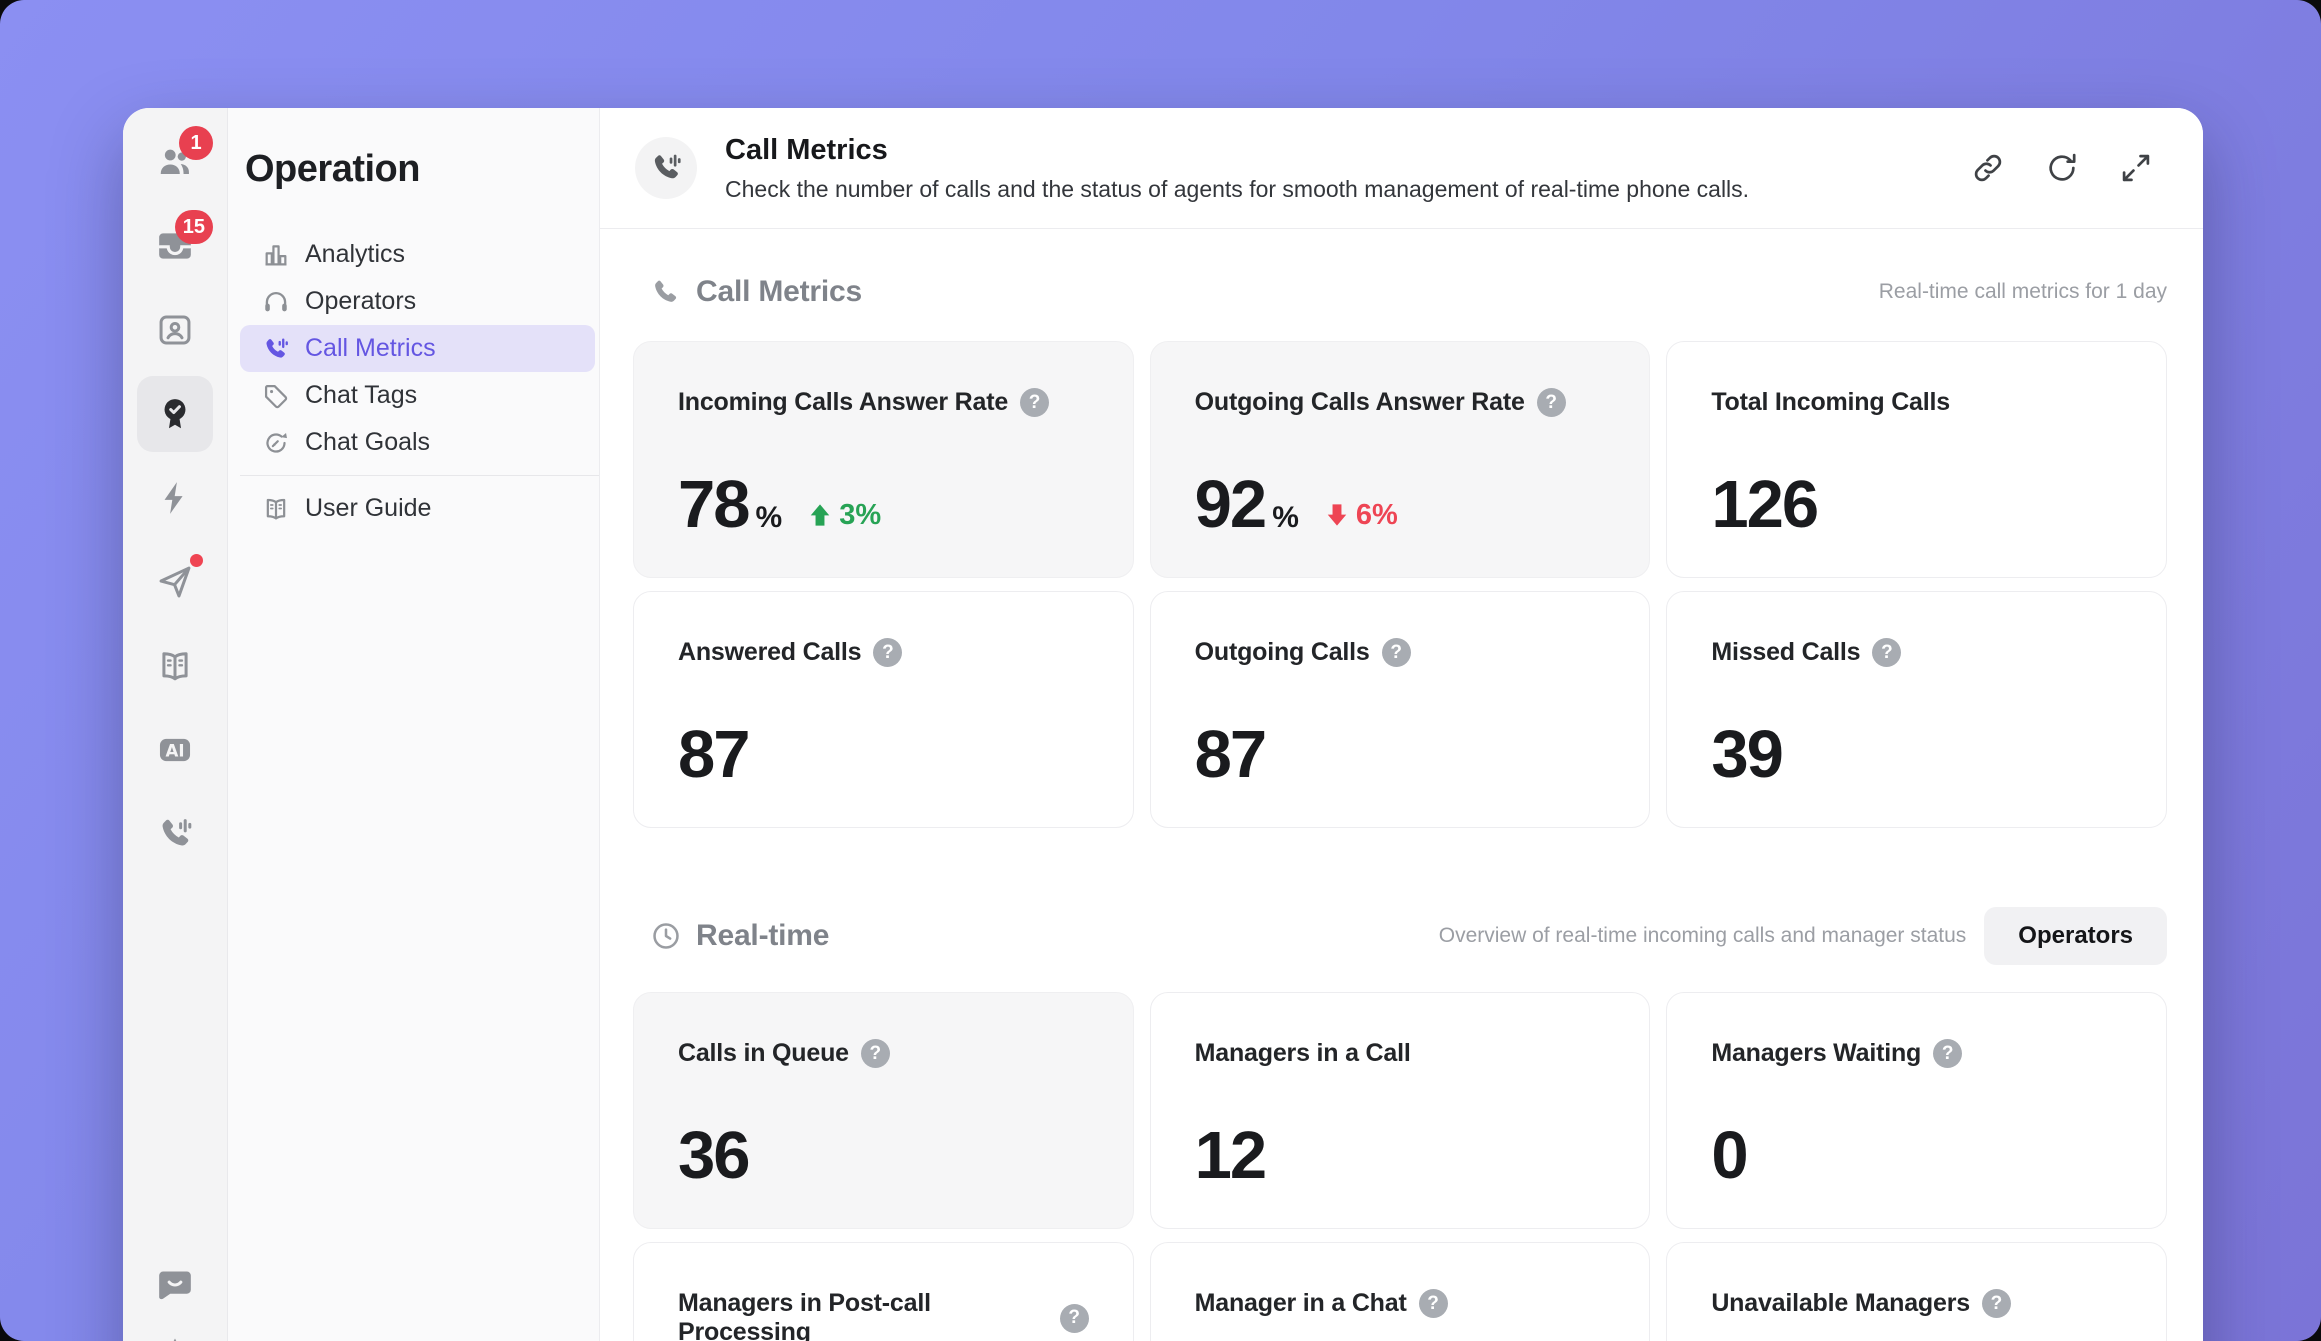  Describe the element at coordinates (779, 291) in the screenshot. I see `section-title: Call Metrics` at that location.